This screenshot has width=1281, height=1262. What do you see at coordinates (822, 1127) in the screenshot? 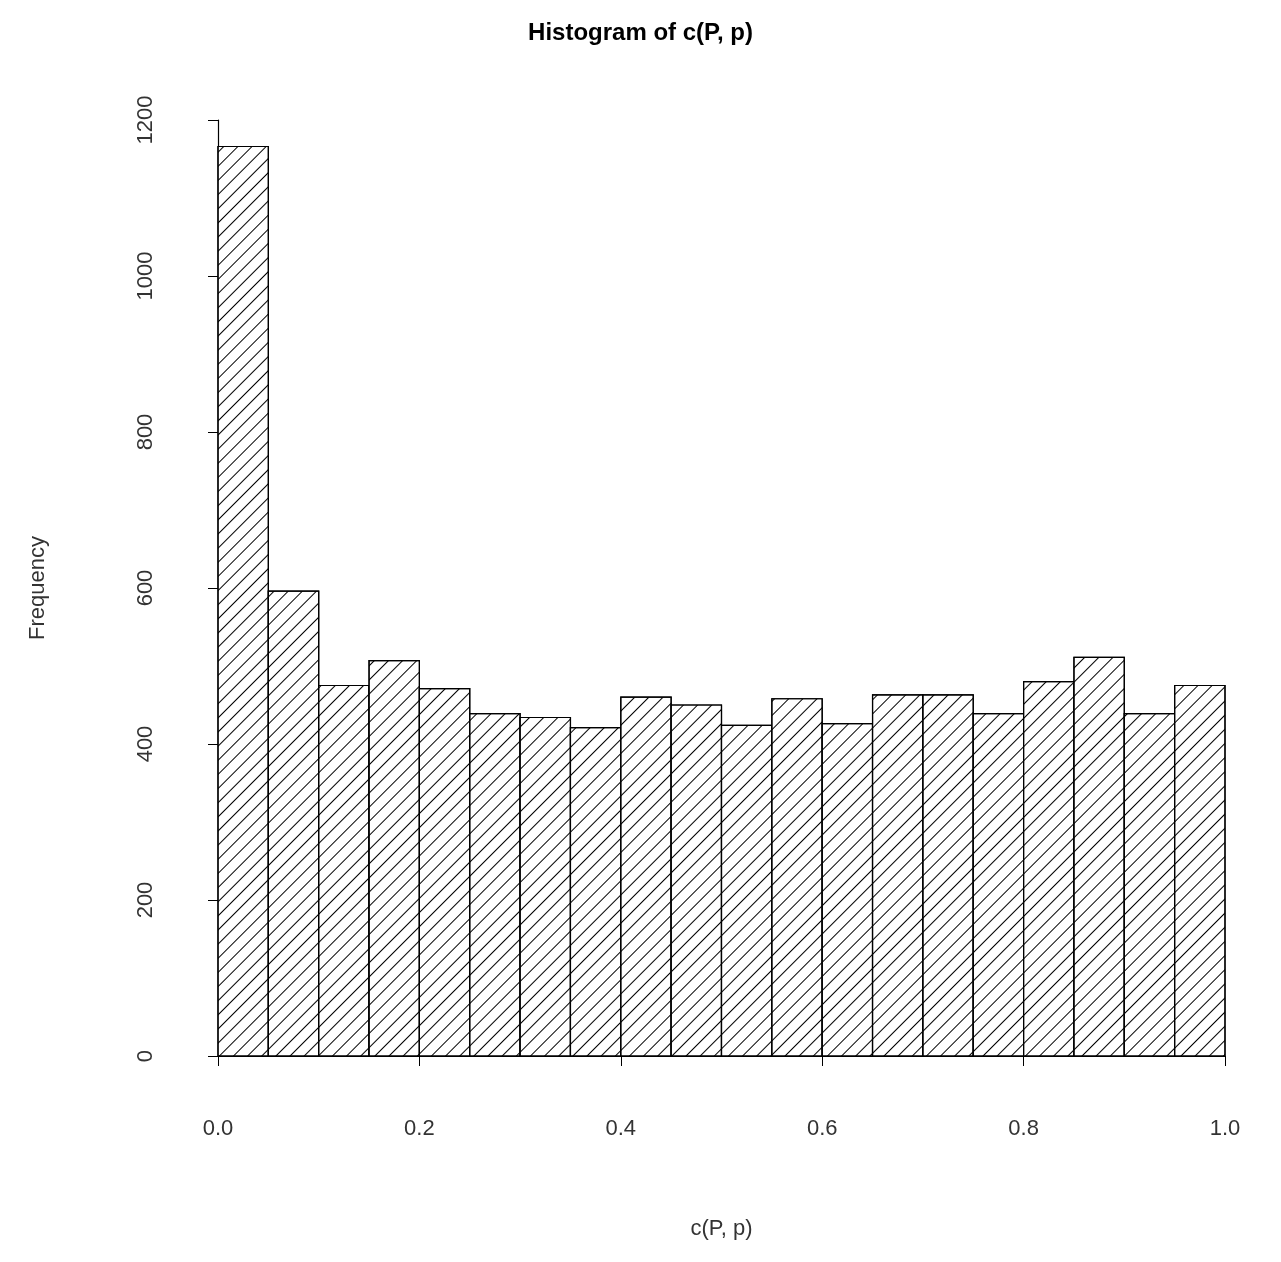
I see `x-tick-label: 0.6` at bounding box center [822, 1127].